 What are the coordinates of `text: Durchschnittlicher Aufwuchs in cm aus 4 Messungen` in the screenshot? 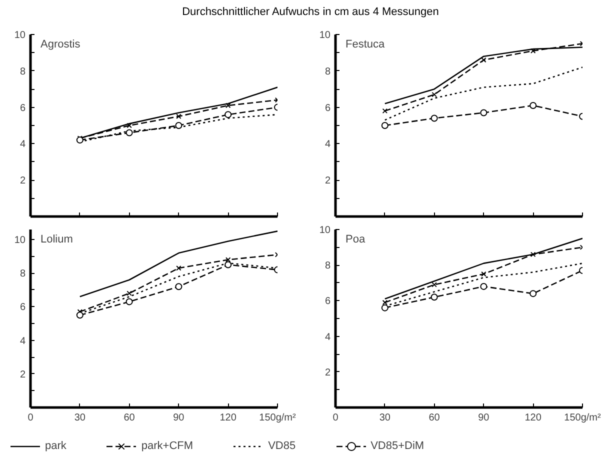 It's located at (310, 12).